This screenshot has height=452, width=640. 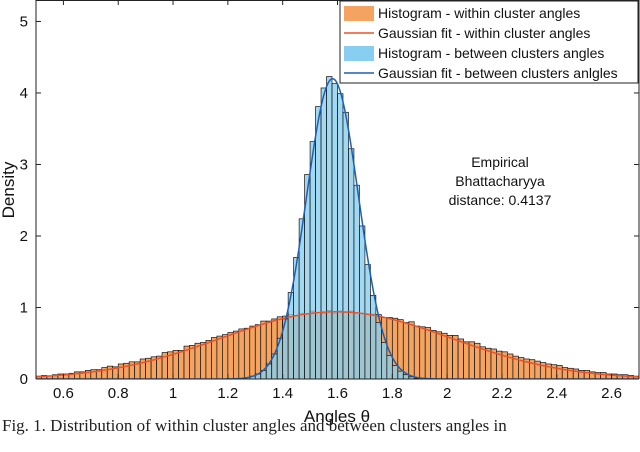 What do you see at coordinates (337, 393) in the screenshot?
I see `x-tick-label: 1.6` at bounding box center [337, 393].